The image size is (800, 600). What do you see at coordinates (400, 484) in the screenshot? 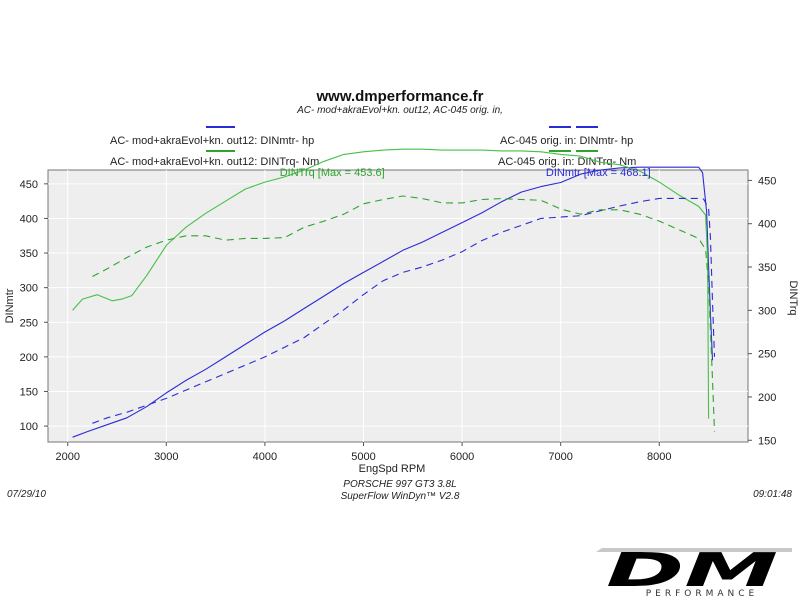
I see `footer-car: PORSCHE 997 GT3 3.8L` at bounding box center [400, 484].